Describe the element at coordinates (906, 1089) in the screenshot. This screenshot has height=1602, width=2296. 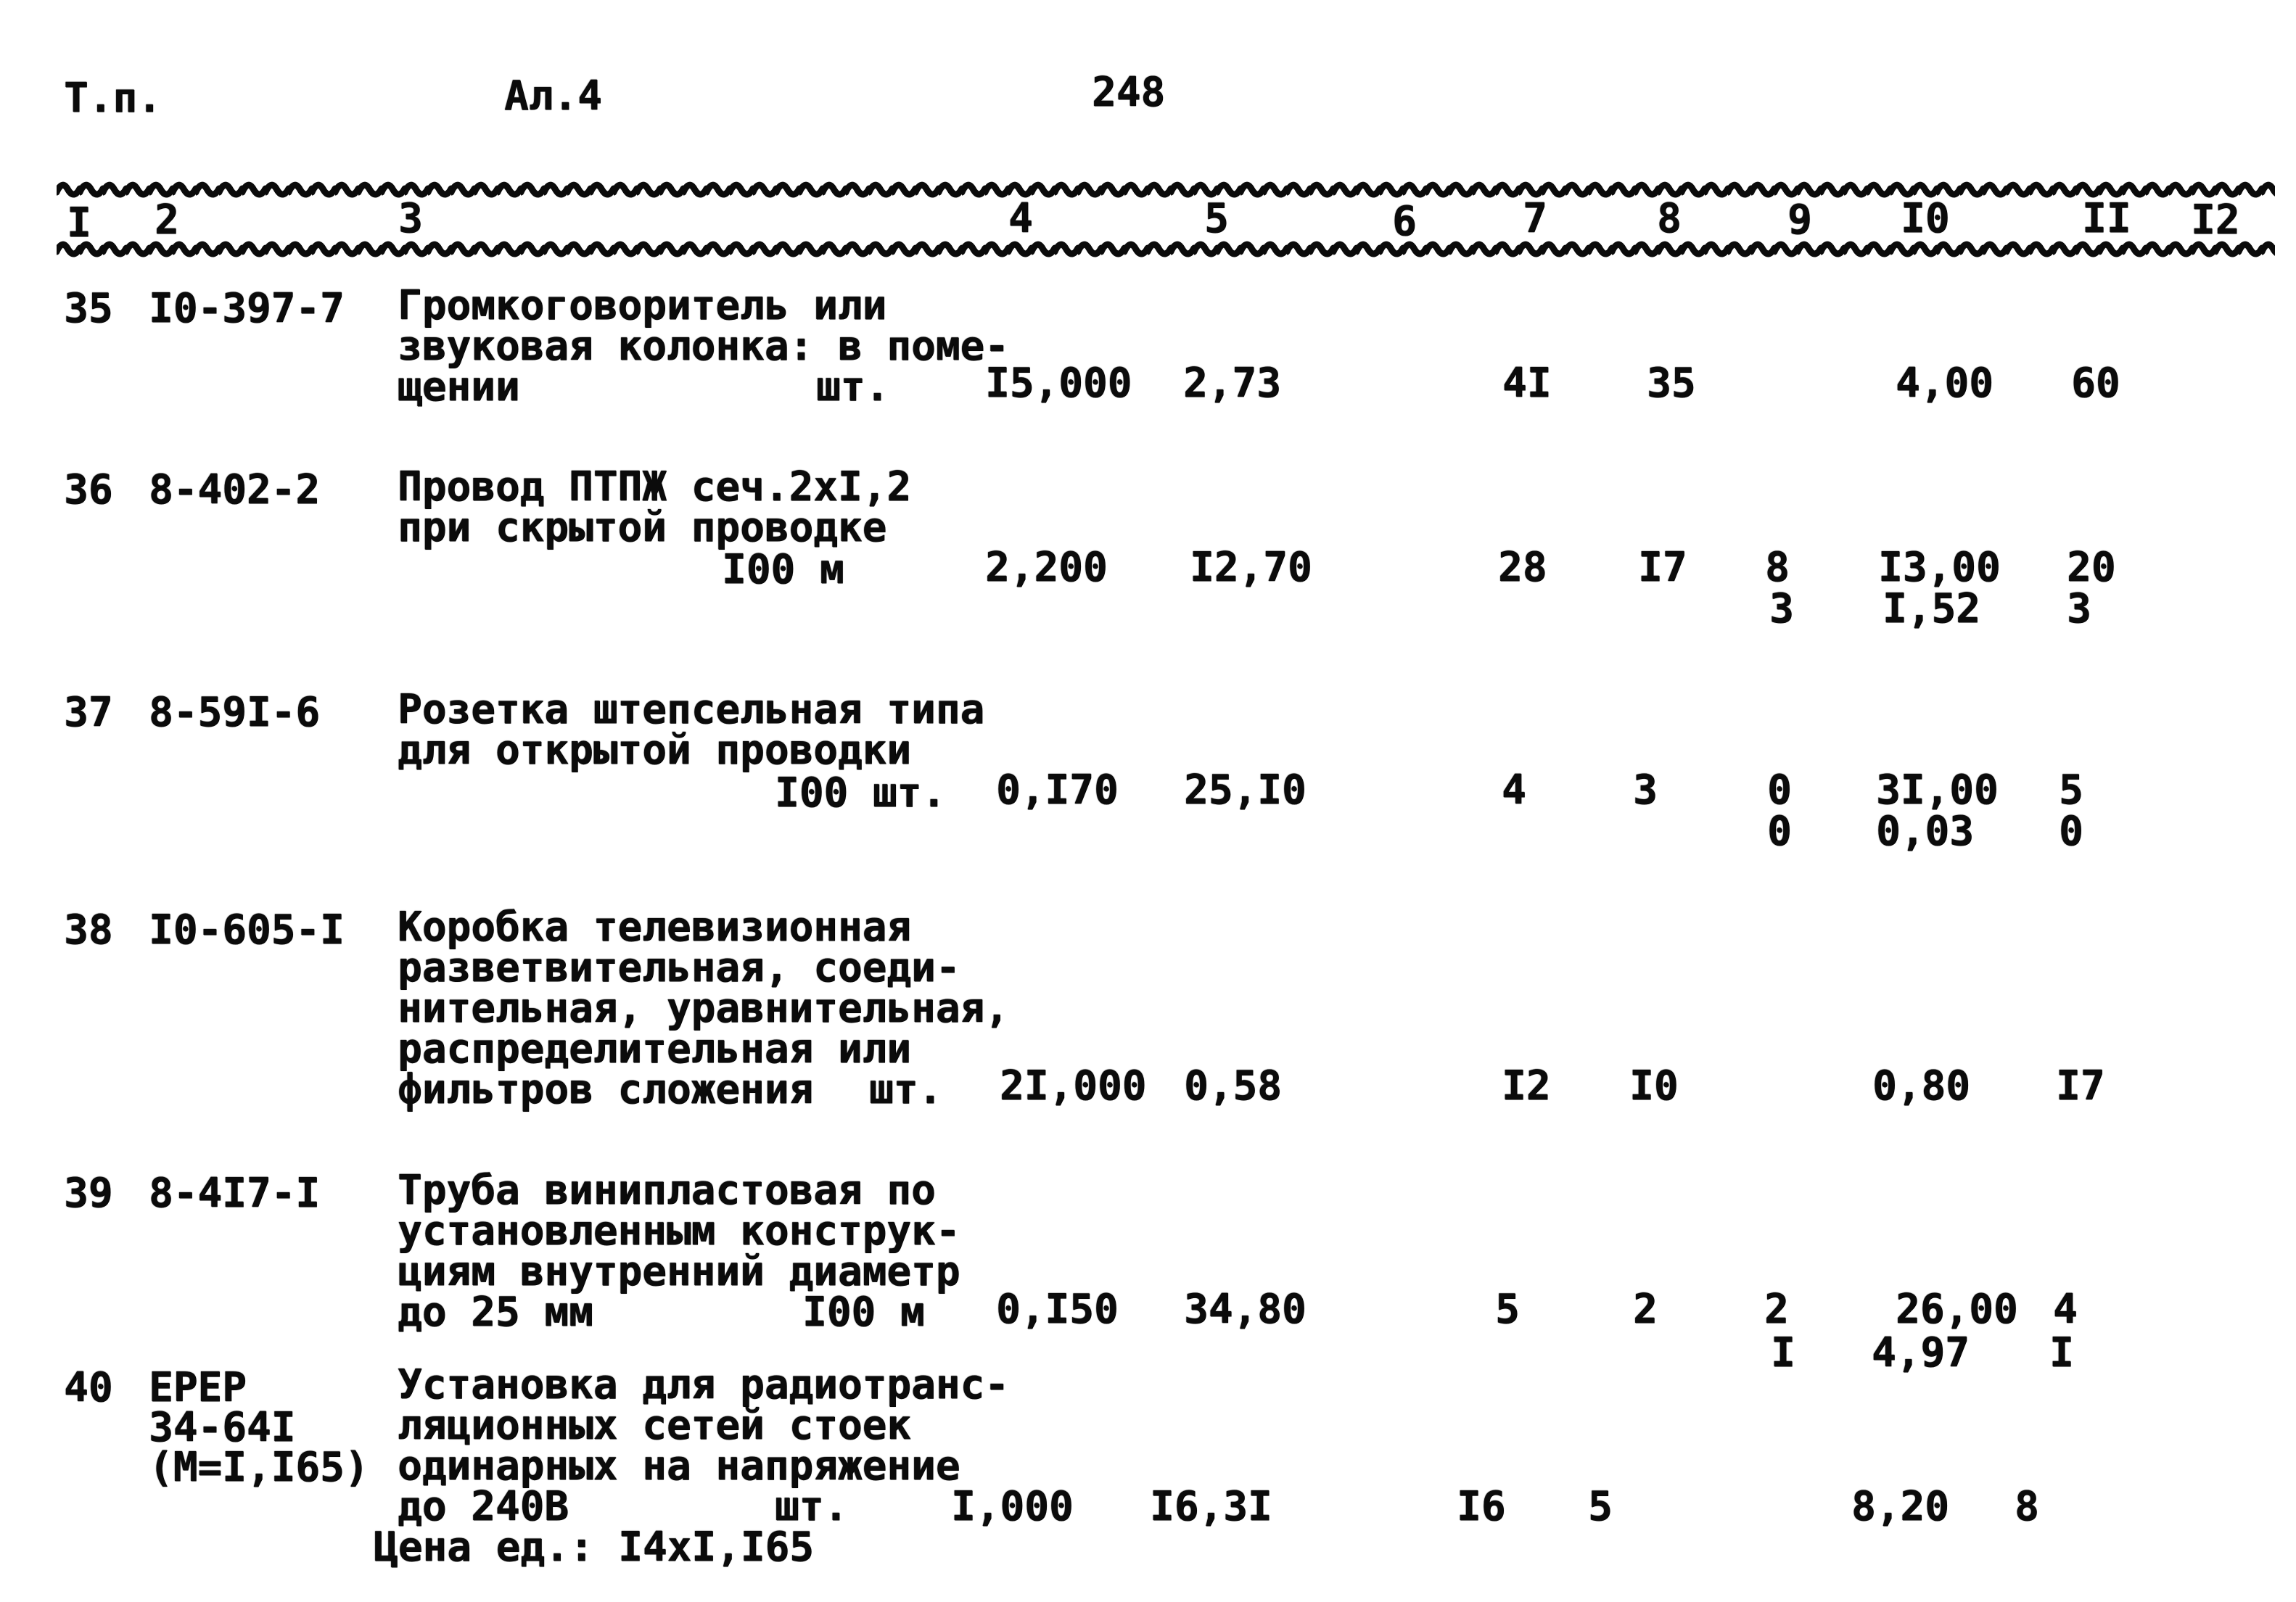
I see `row-38-unit: шт.` at that location.